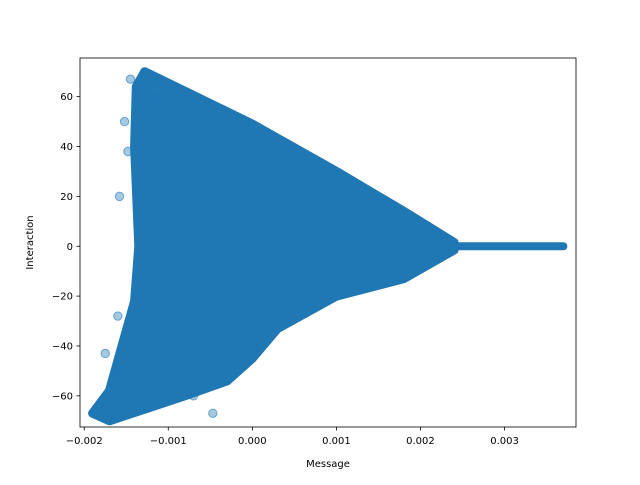 This screenshot has width=640, height=485. Describe the element at coordinates (30, 242) in the screenshot. I see `y-axis-label: Interaction` at that location.